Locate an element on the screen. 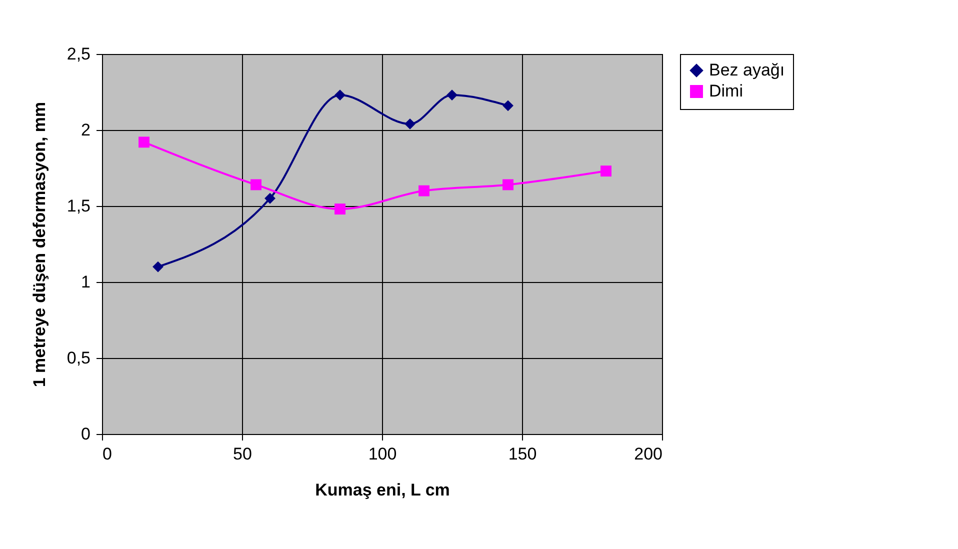 Image resolution: width=958 pixels, height=549 pixels. y-tick-label: 0 is located at coordinates (85, 434).